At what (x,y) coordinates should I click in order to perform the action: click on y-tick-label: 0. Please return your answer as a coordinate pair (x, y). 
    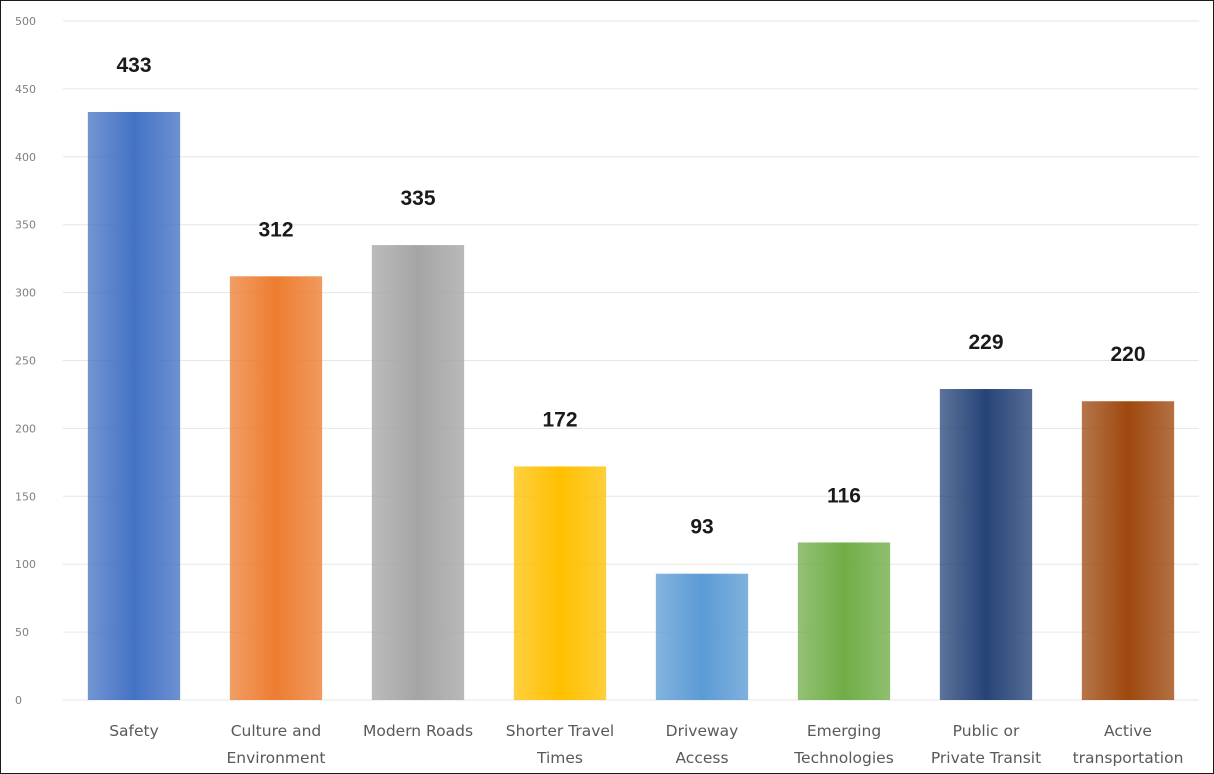
    Looking at the image, I should click on (18, 700).